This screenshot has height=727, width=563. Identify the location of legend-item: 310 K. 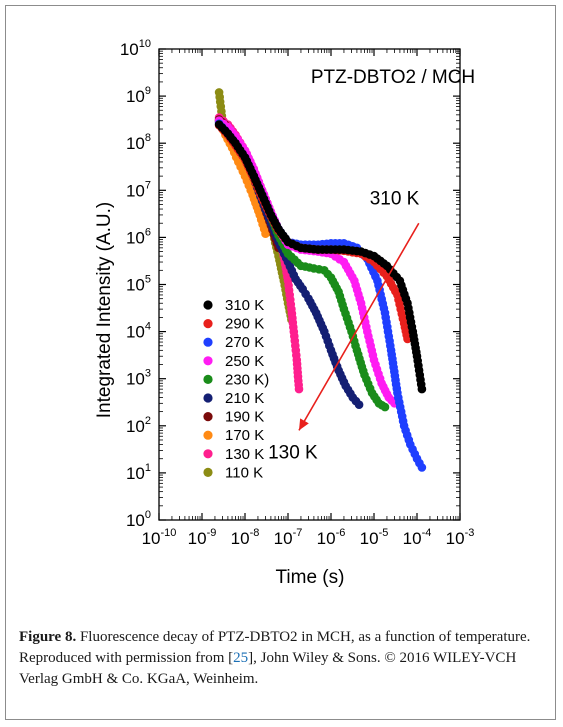
(233, 305).